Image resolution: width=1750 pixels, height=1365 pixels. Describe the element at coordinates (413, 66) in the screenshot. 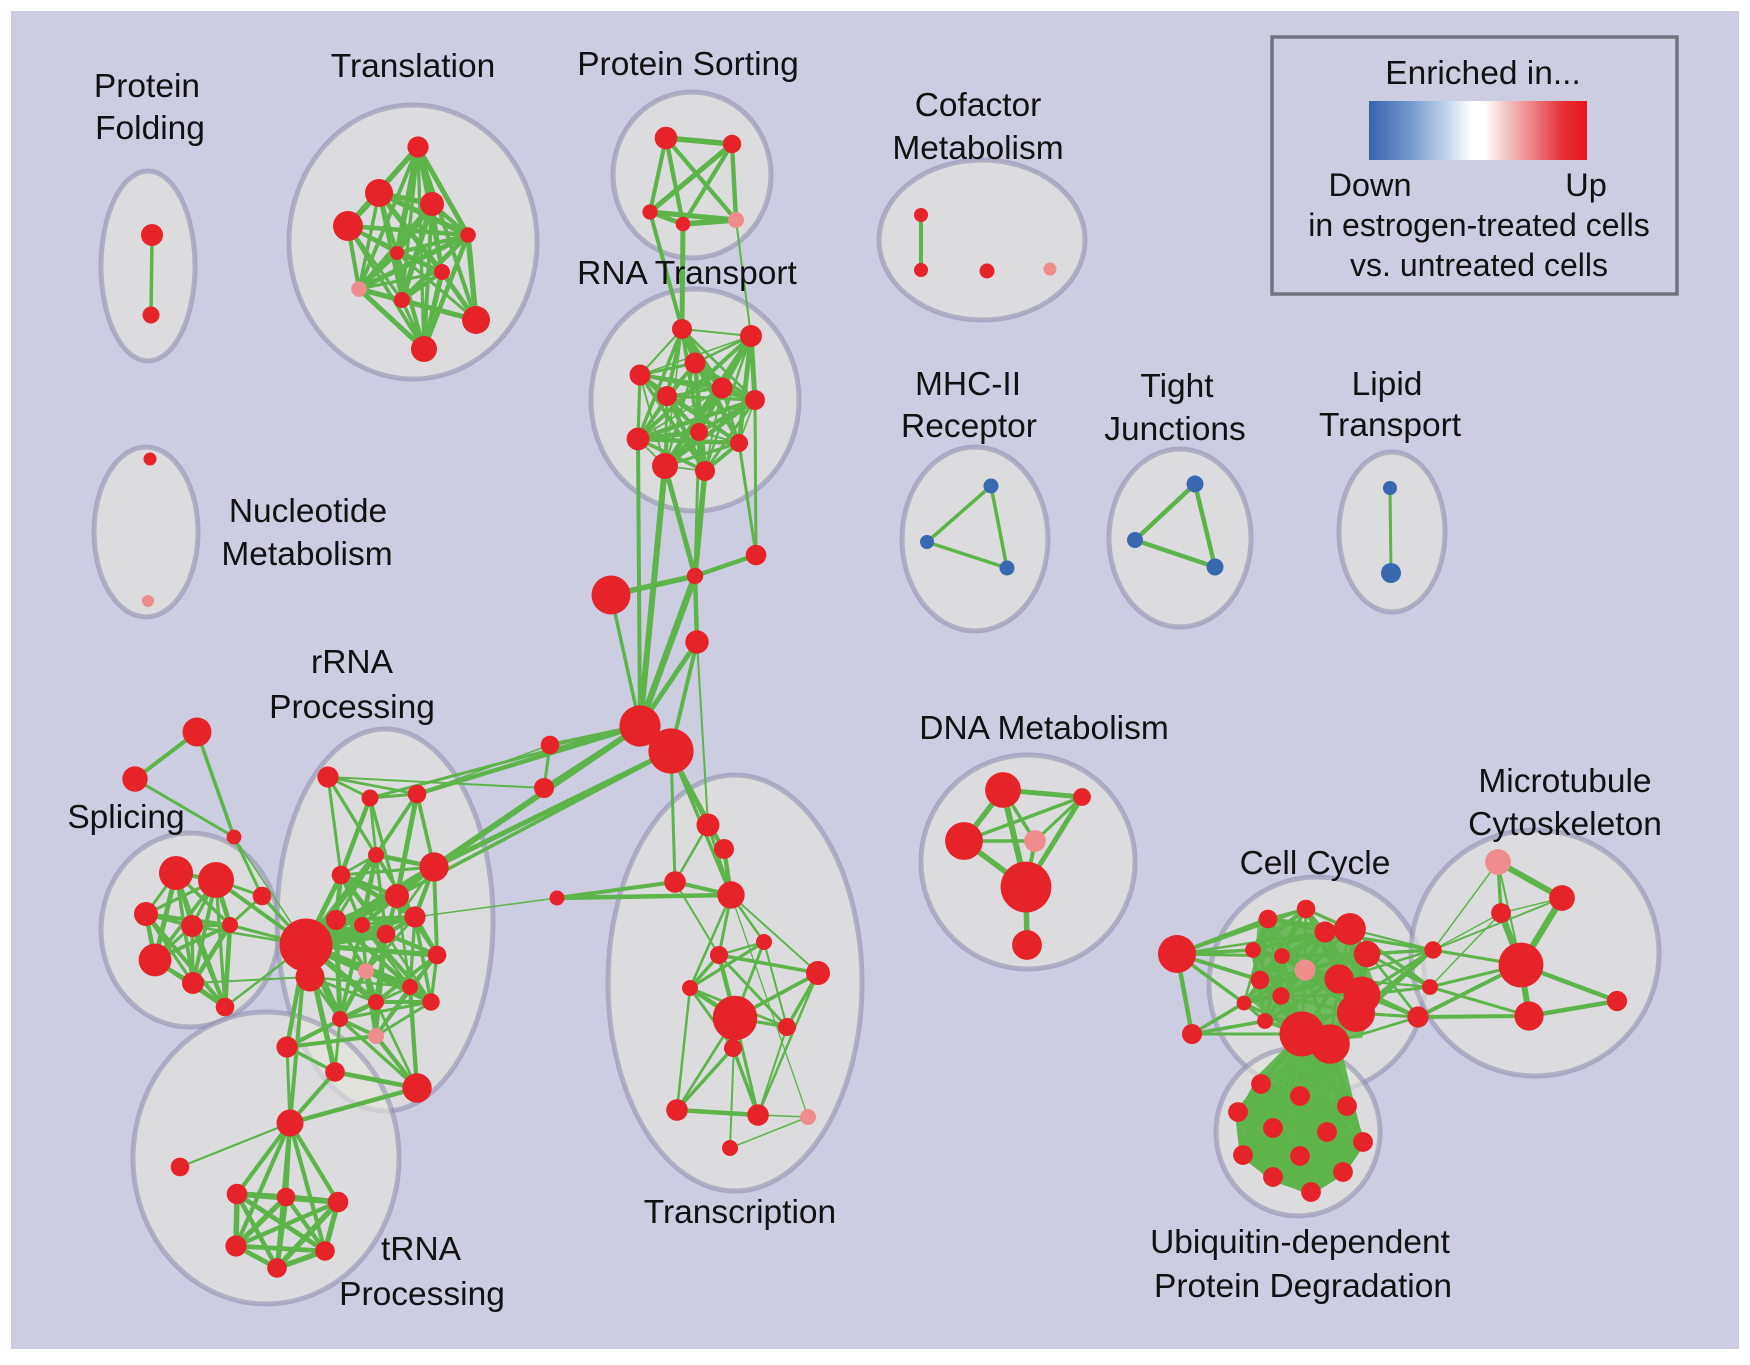

I see `svg-text: Translation` at that location.